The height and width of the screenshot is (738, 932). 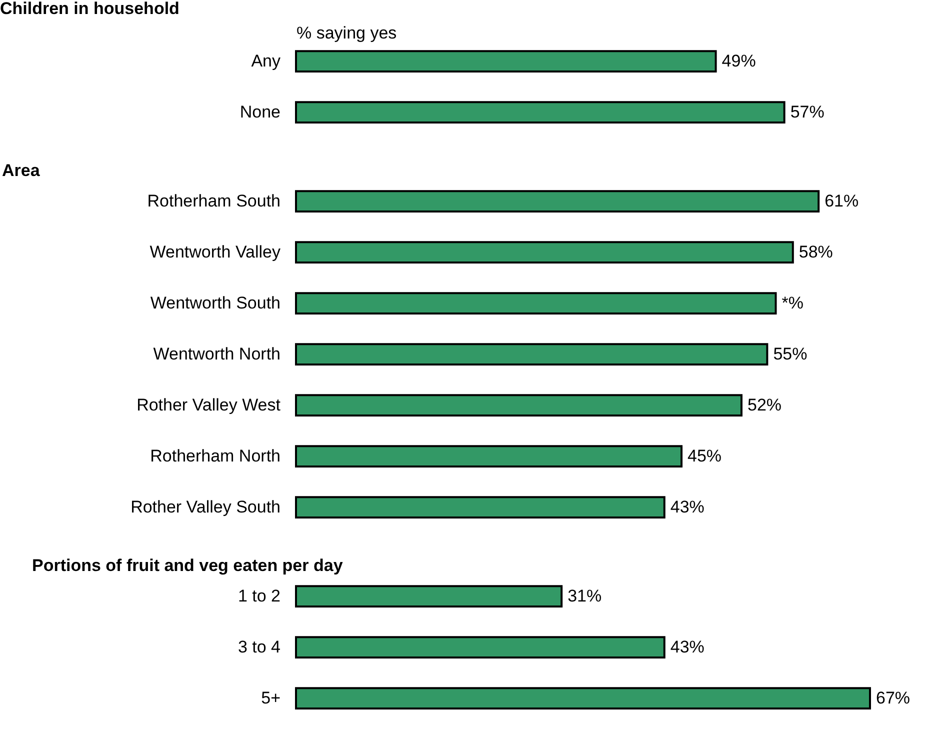 I want to click on y-tick-label: 3 to 4, so click(x=259, y=646).